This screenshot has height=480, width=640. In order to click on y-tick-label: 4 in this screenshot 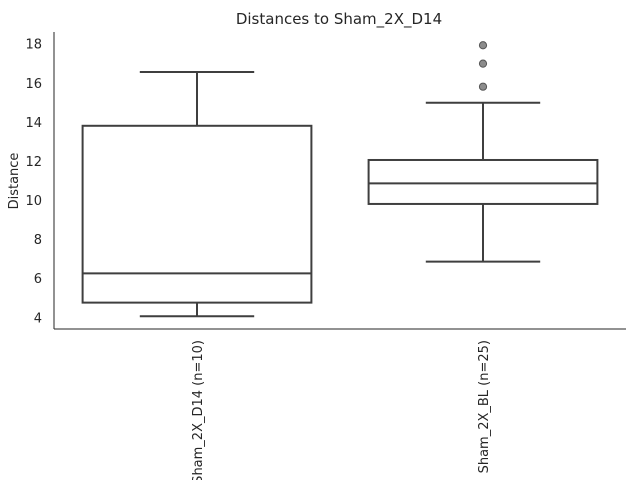, I will do `click(38, 318)`.